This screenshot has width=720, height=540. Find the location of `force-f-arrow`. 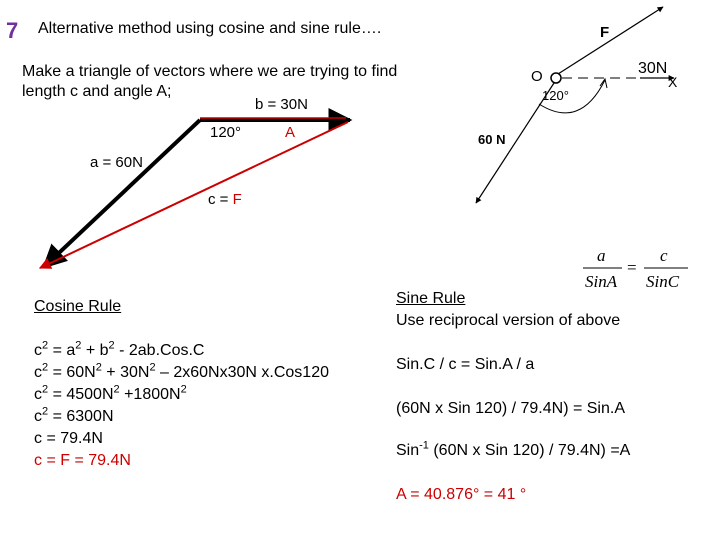

force-f-arrow is located at coordinates (610, 40).